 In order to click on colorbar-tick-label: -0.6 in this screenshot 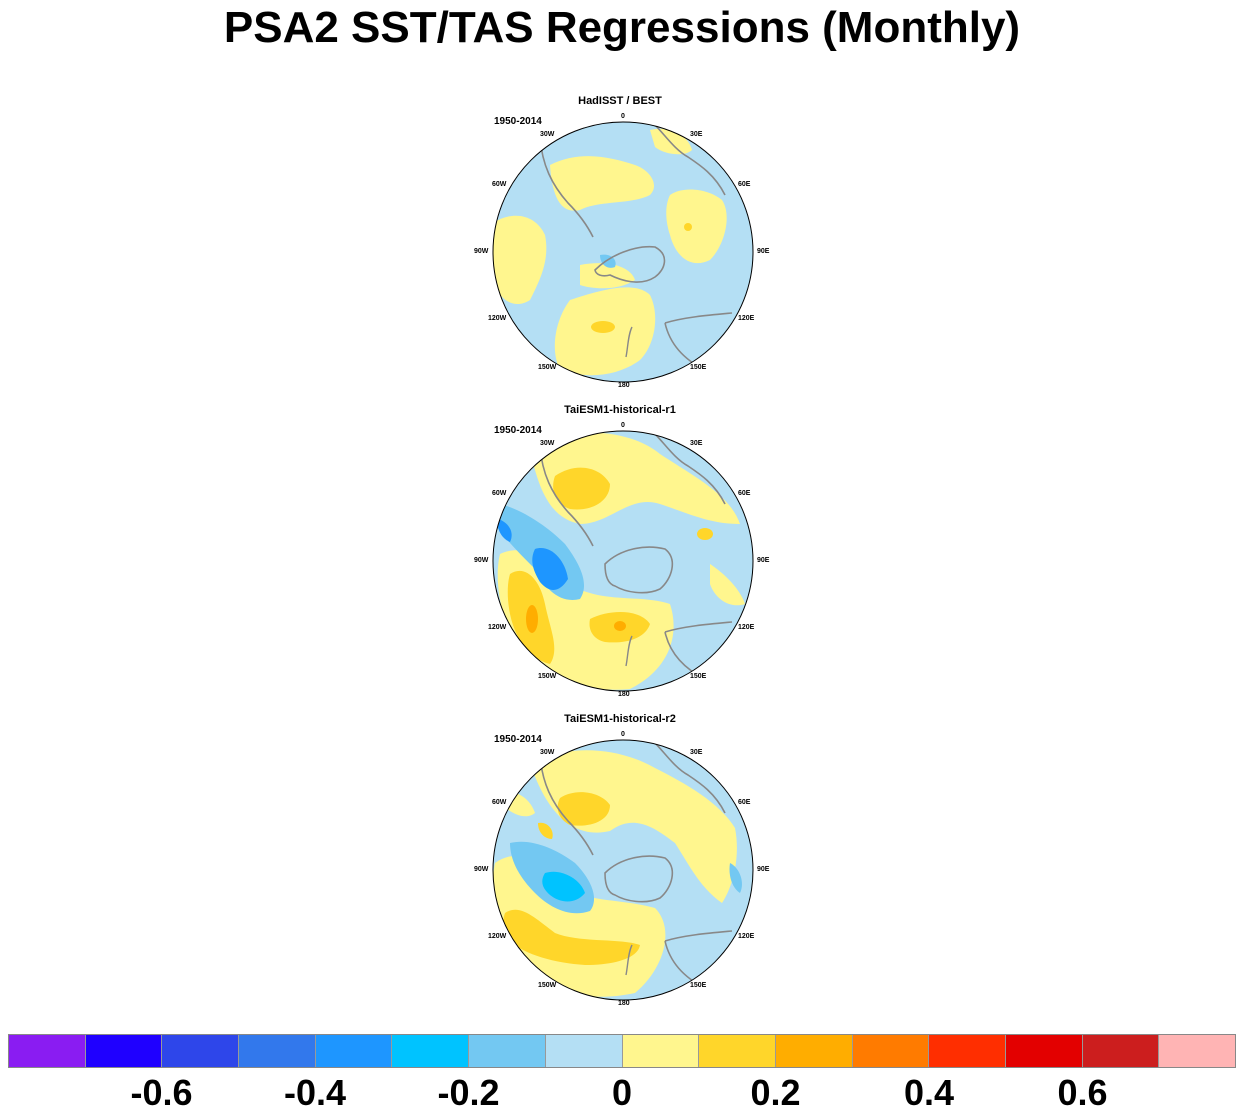, I will do `click(161, 1092)`.